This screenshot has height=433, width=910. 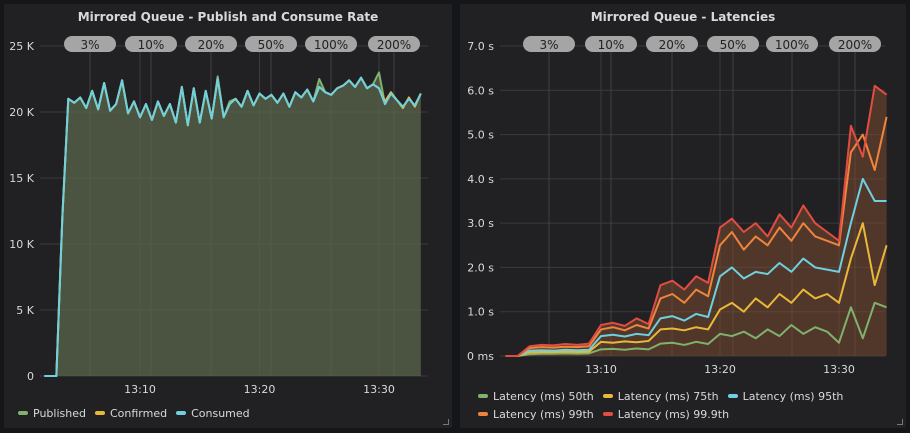 What do you see at coordinates (25, 310) in the screenshot?
I see `y-tick-label: 5 K` at bounding box center [25, 310].